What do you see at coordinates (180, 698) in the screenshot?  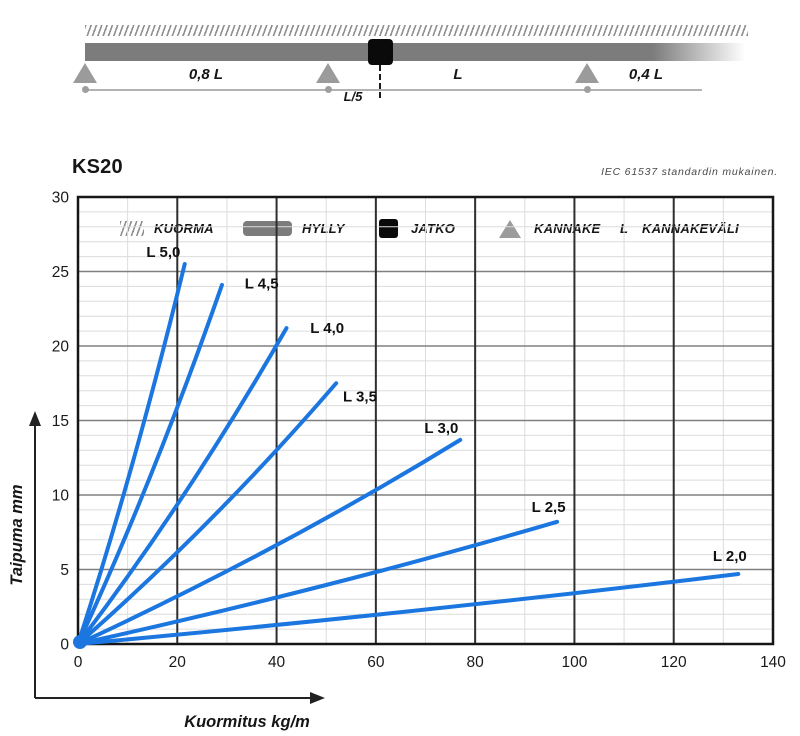 I see `x-axis-arrow` at bounding box center [180, 698].